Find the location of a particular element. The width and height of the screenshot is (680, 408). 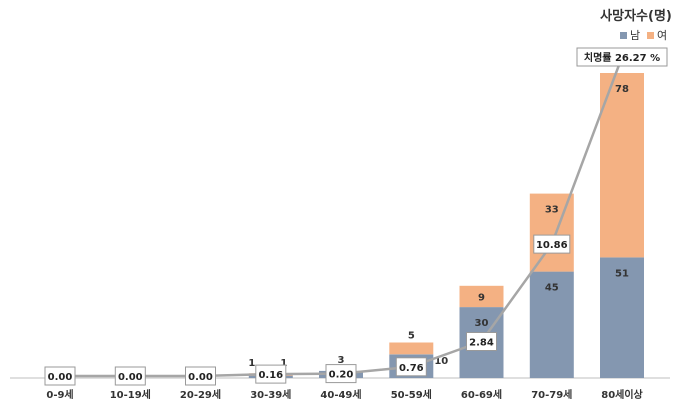

fatality-rate-text-7: 10.86 is located at coordinates (552, 245).